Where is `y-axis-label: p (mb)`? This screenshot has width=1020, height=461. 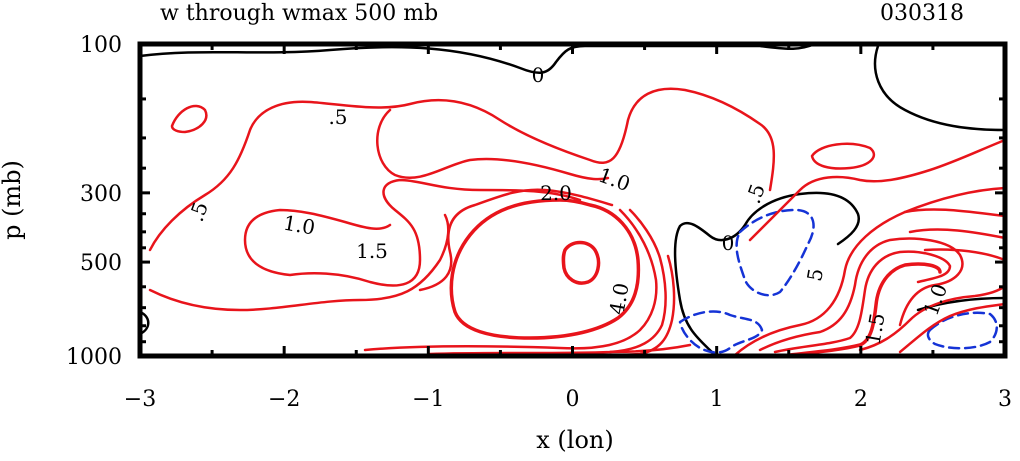
y-axis-label: p (mb) is located at coordinates (13, 200).